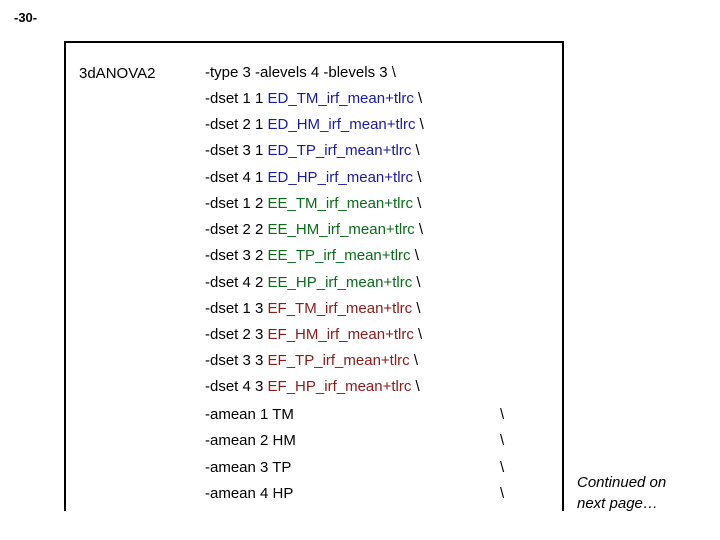 This screenshot has height=540, width=720. What do you see at coordinates (339, 150) in the screenshot?
I see `dataset-name: ED_TP_irf_mean+tlrc` at bounding box center [339, 150].